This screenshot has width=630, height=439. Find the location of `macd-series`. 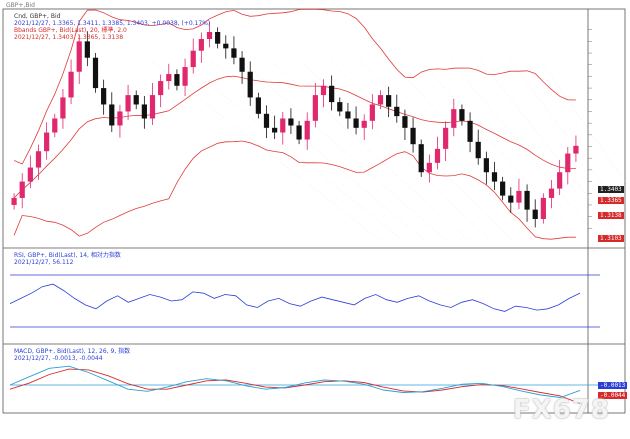

macd-series is located at coordinates (304, 384).